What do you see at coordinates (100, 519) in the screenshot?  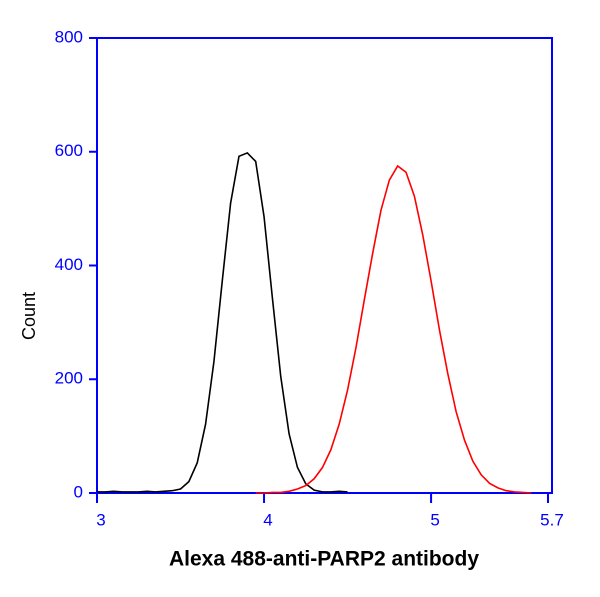 I see `x-tick-label: 3` at bounding box center [100, 519].